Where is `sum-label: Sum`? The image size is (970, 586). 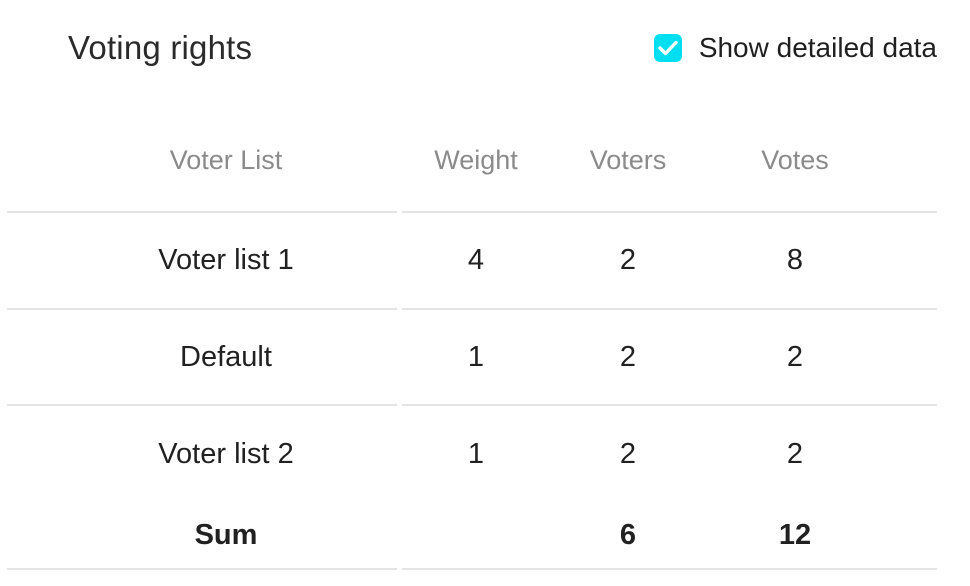
sum-label: Sum is located at coordinates (202, 536).